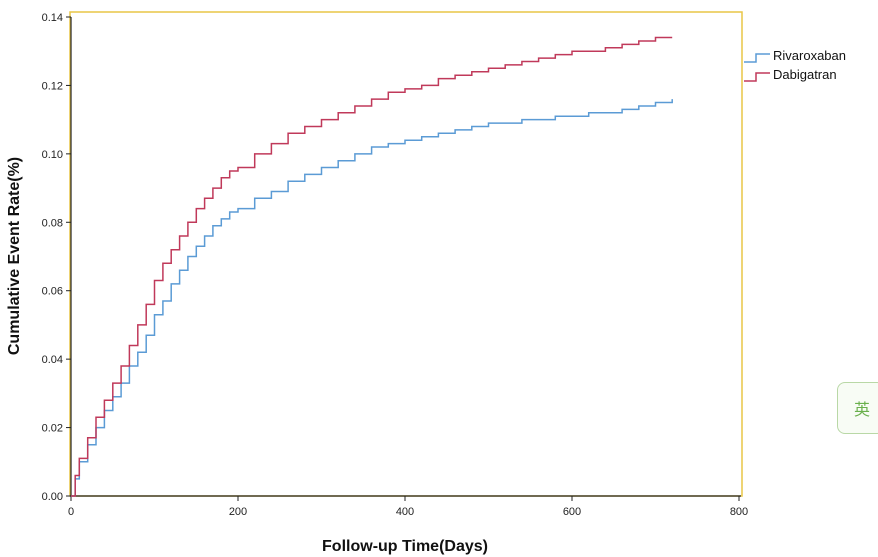  What do you see at coordinates (56, 257) in the screenshot?
I see `y-ticks: 0.00 0.02 0.04 0.06 0.08 0.10 0.12 0.14` at bounding box center [56, 257].